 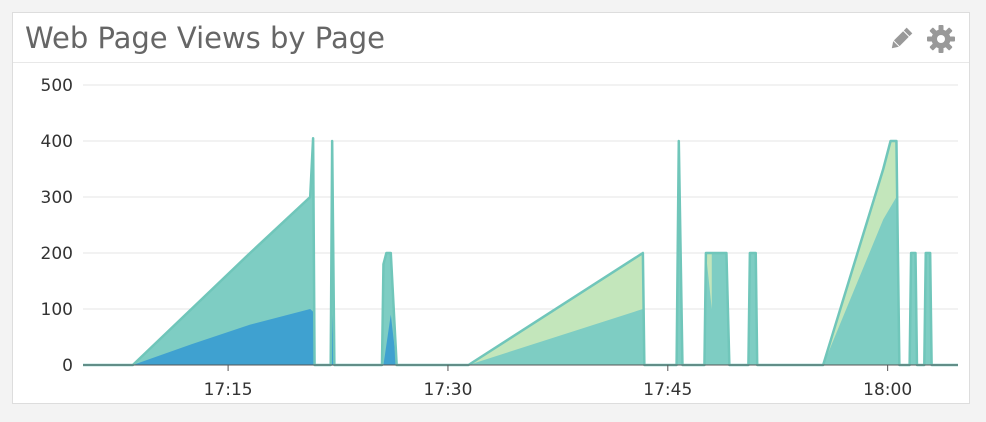 I want to click on y-tick-label: 300, so click(x=57, y=198).